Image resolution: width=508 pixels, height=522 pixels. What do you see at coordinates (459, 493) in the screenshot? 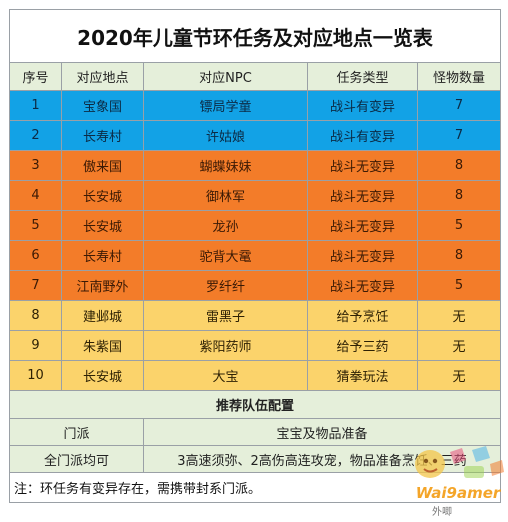
I see `watermark-text: Wai9amer` at bounding box center [459, 493].